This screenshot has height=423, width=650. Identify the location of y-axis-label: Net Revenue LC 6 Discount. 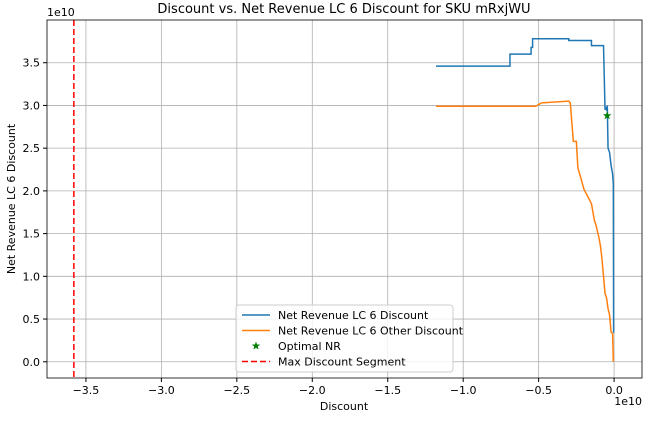
(11, 198).